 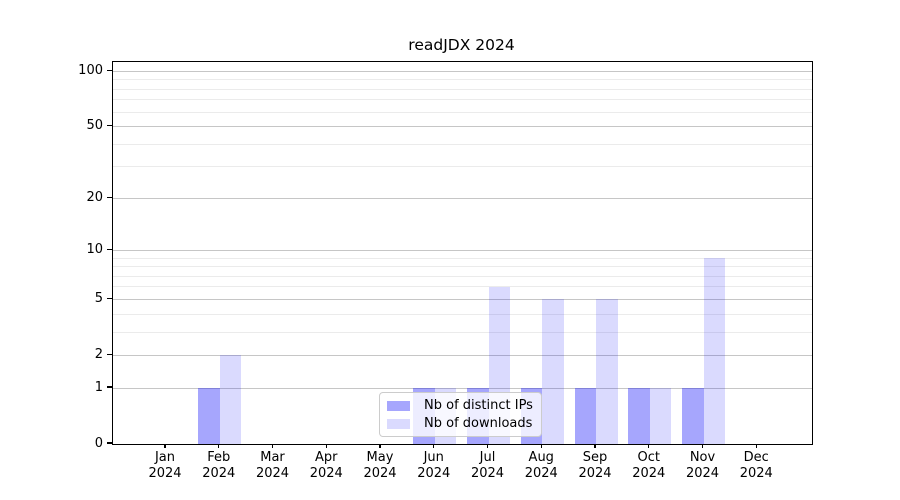 I want to click on bar-distinct-ips-sep-2024, so click(x=585, y=416).